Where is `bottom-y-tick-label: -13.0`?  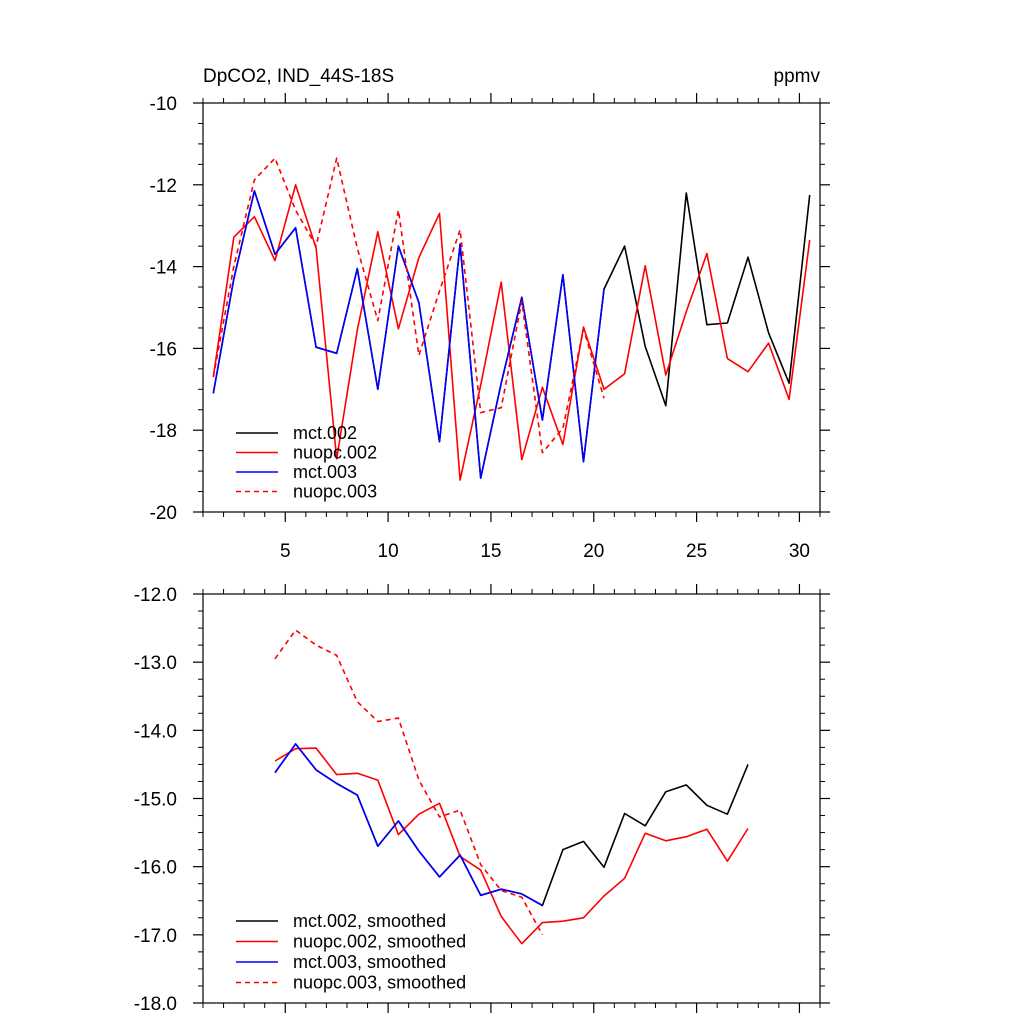
bottom-y-tick-label: -13.0 is located at coordinates (155, 663).